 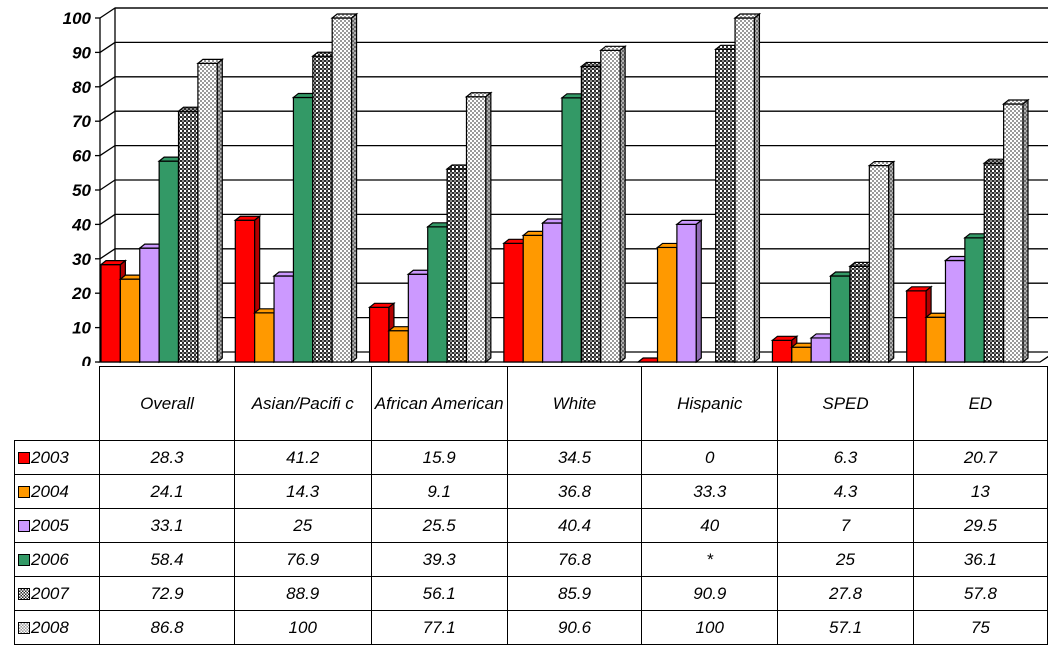 I want to click on y-tick-label-0: 0, so click(x=87, y=359).